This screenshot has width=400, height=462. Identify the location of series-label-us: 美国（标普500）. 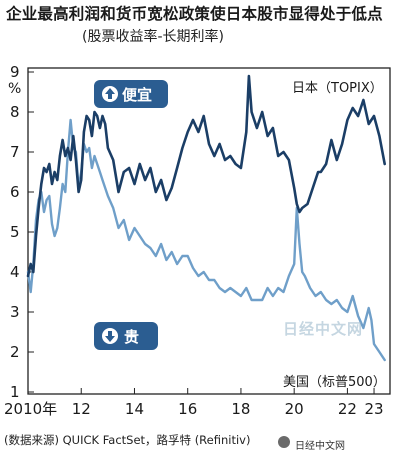
(334, 382).